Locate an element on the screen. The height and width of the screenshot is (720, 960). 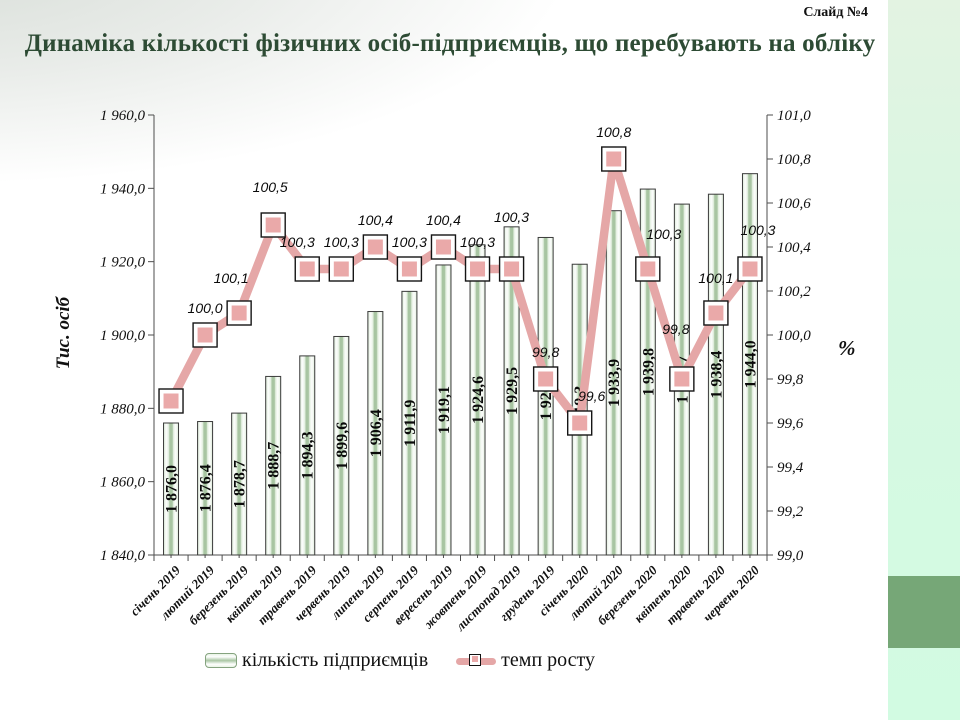
left-axis-title: Тис. осіб is located at coordinates (63, 333).